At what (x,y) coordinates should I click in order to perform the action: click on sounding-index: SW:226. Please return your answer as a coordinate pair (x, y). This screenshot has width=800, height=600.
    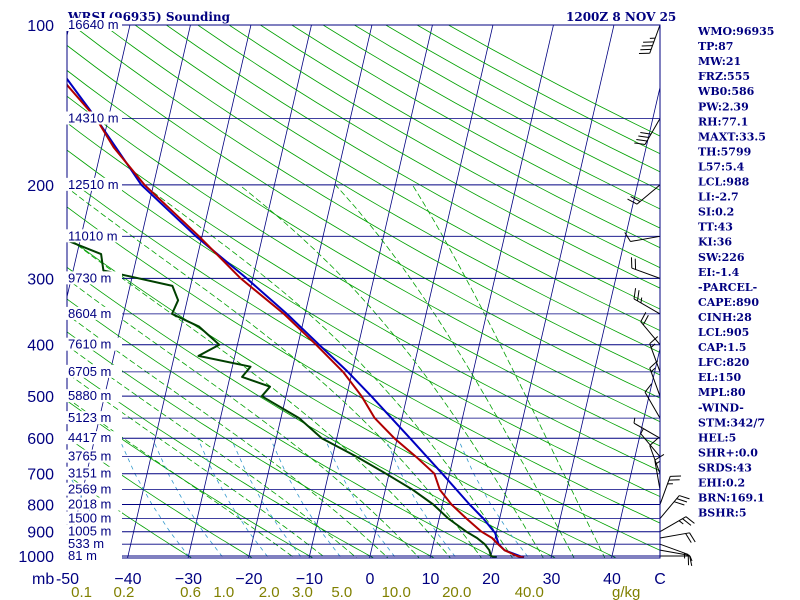
    Looking at the image, I should click on (721, 257).